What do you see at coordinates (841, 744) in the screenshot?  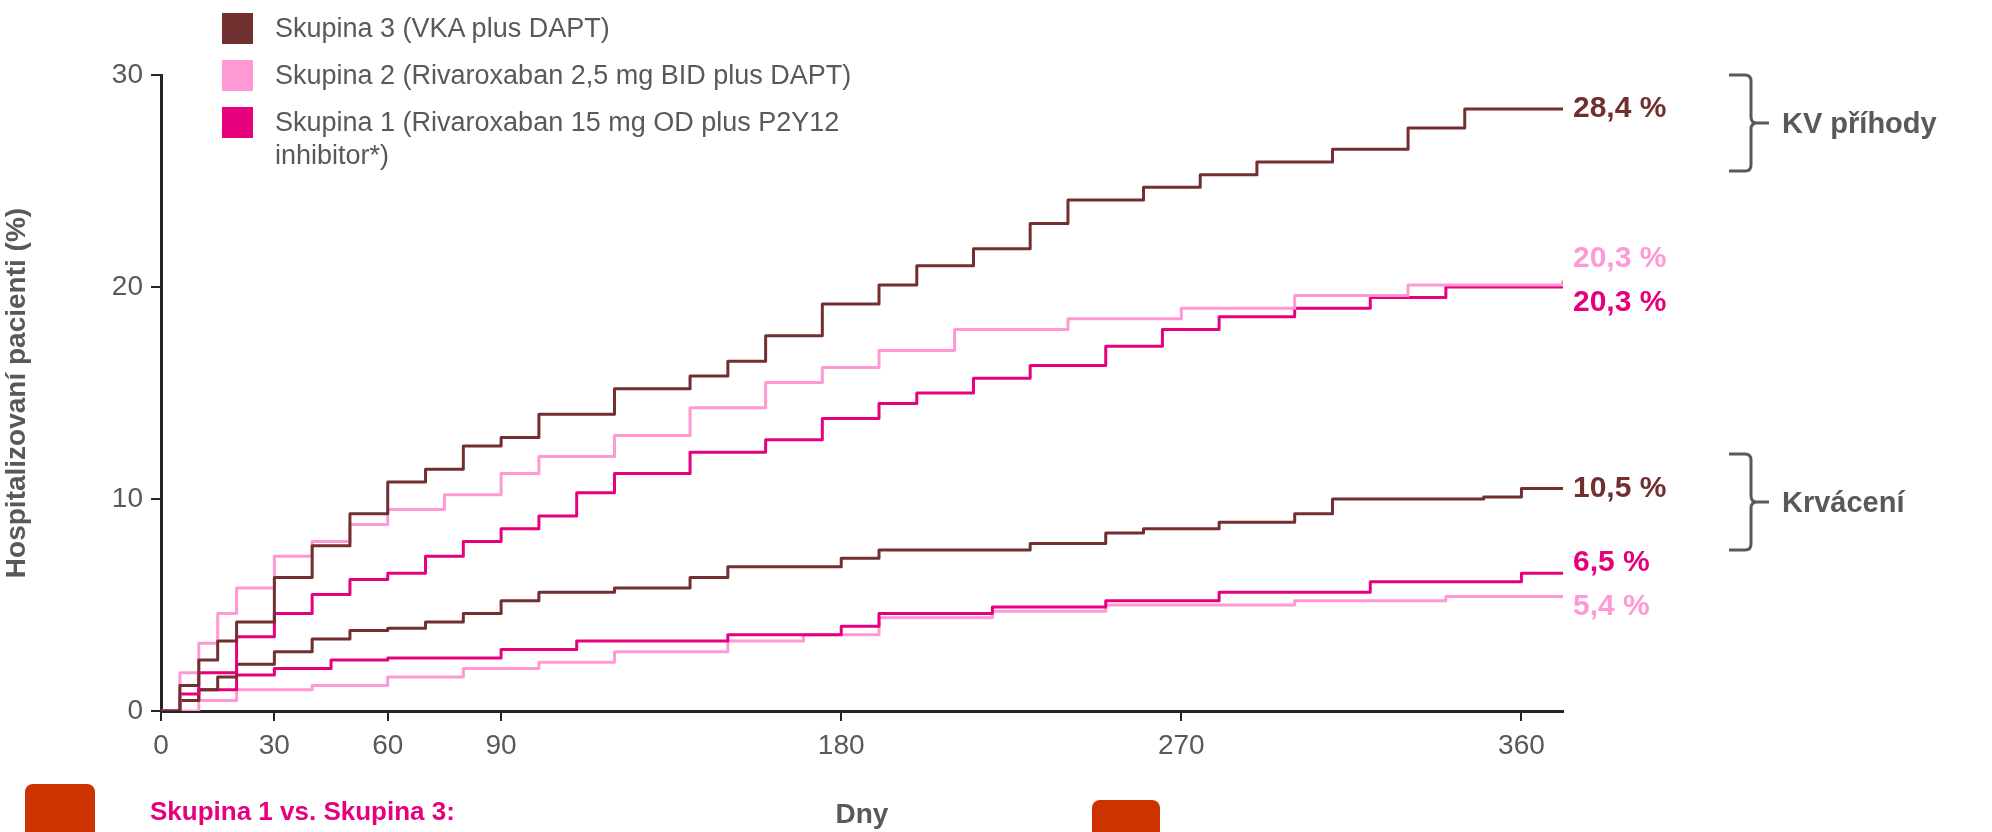 I see `x-tick-label: 180` at bounding box center [841, 744].